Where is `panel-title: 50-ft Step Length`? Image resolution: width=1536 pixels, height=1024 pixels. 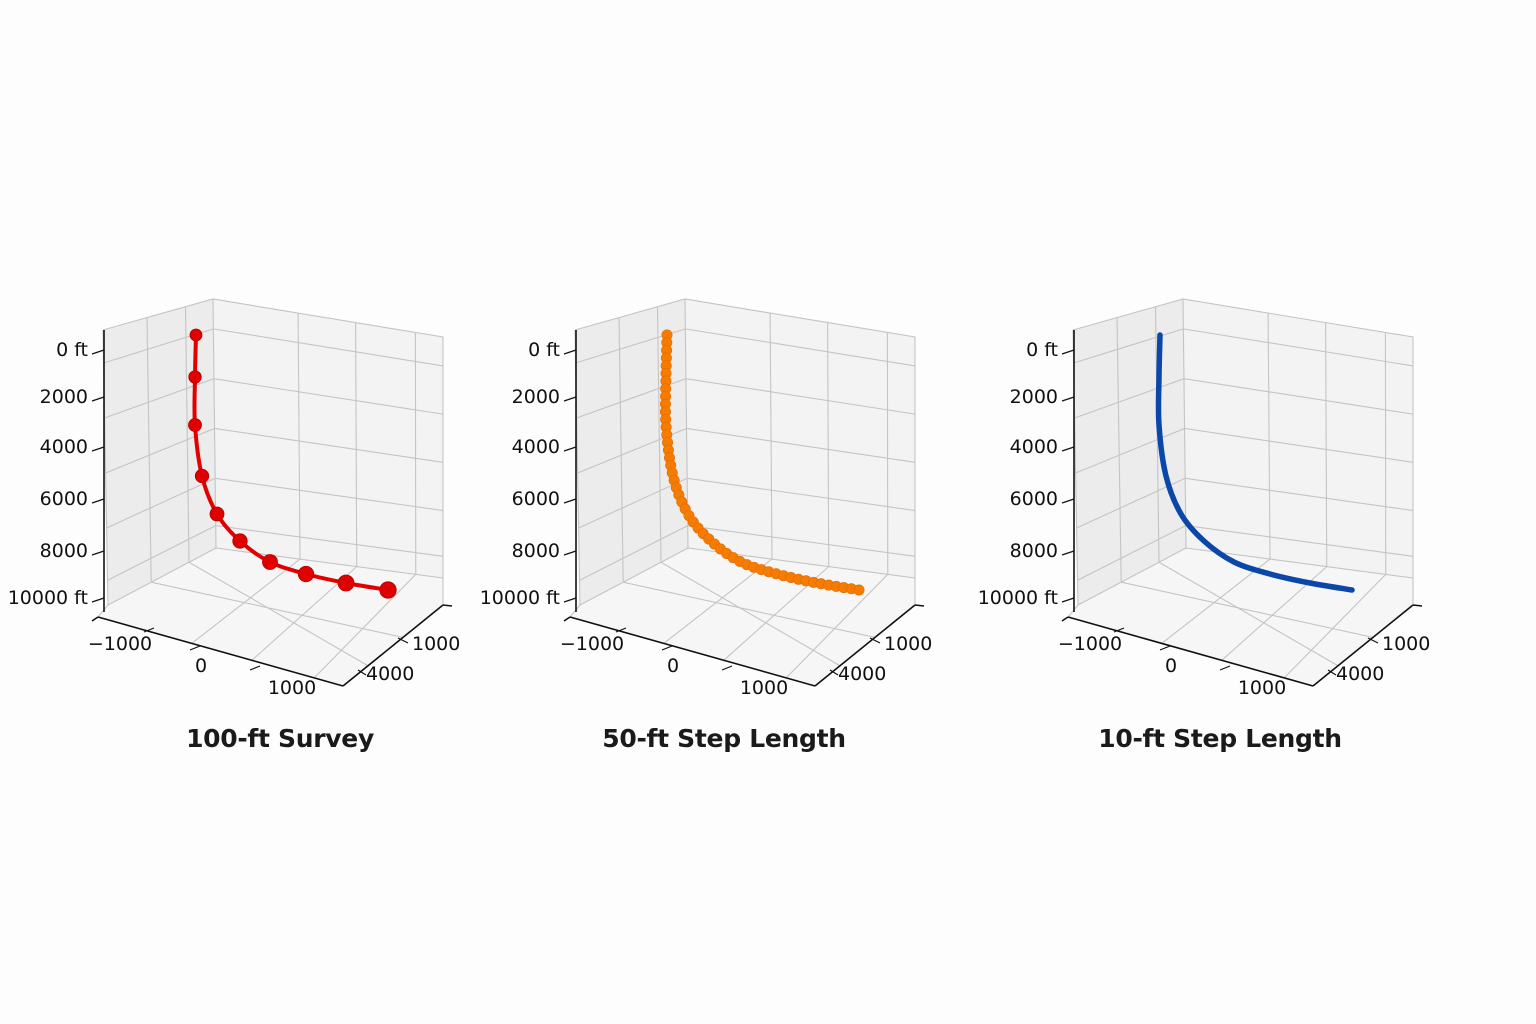
panel-title: 50-ft Step Length is located at coordinates (724, 738).